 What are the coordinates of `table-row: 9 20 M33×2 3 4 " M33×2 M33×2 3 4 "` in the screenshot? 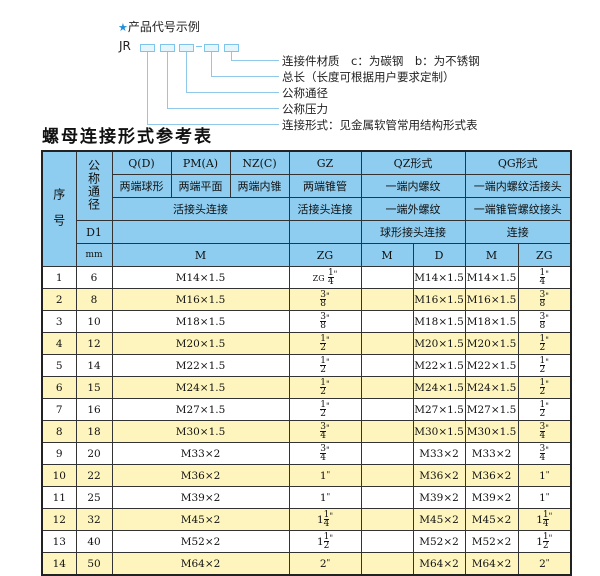 It's located at (306, 453).